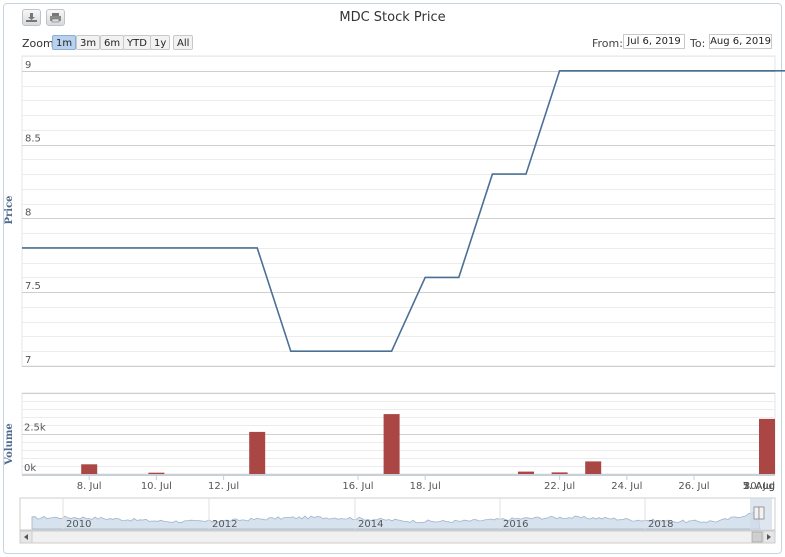 Image resolution: width=785 pixels, height=557 pixels. What do you see at coordinates (33, 286) in the screenshot?
I see `price-tick-label: 7.5` at bounding box center [33, 286].